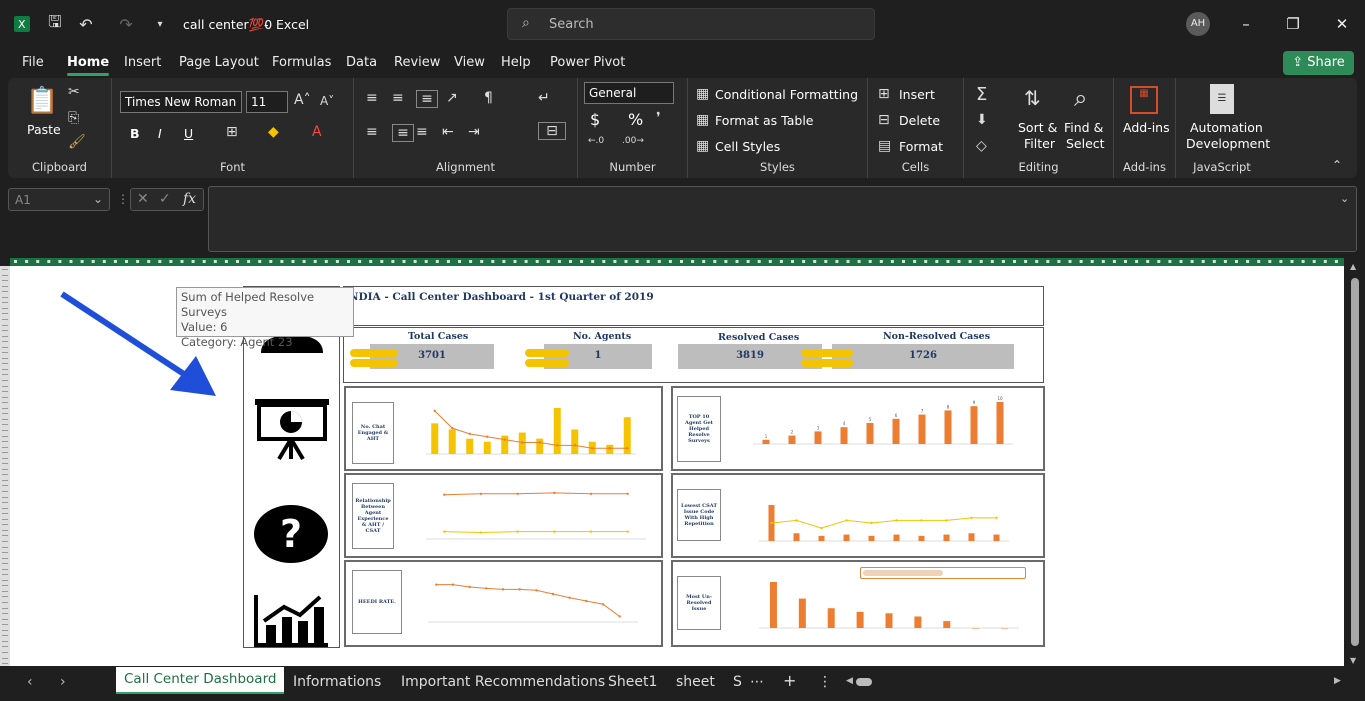 The image size is (1365, 701). Describe the element at coordinates (302, 62) in the screenshot. I see `tab-formulas: Formulas` at that location.